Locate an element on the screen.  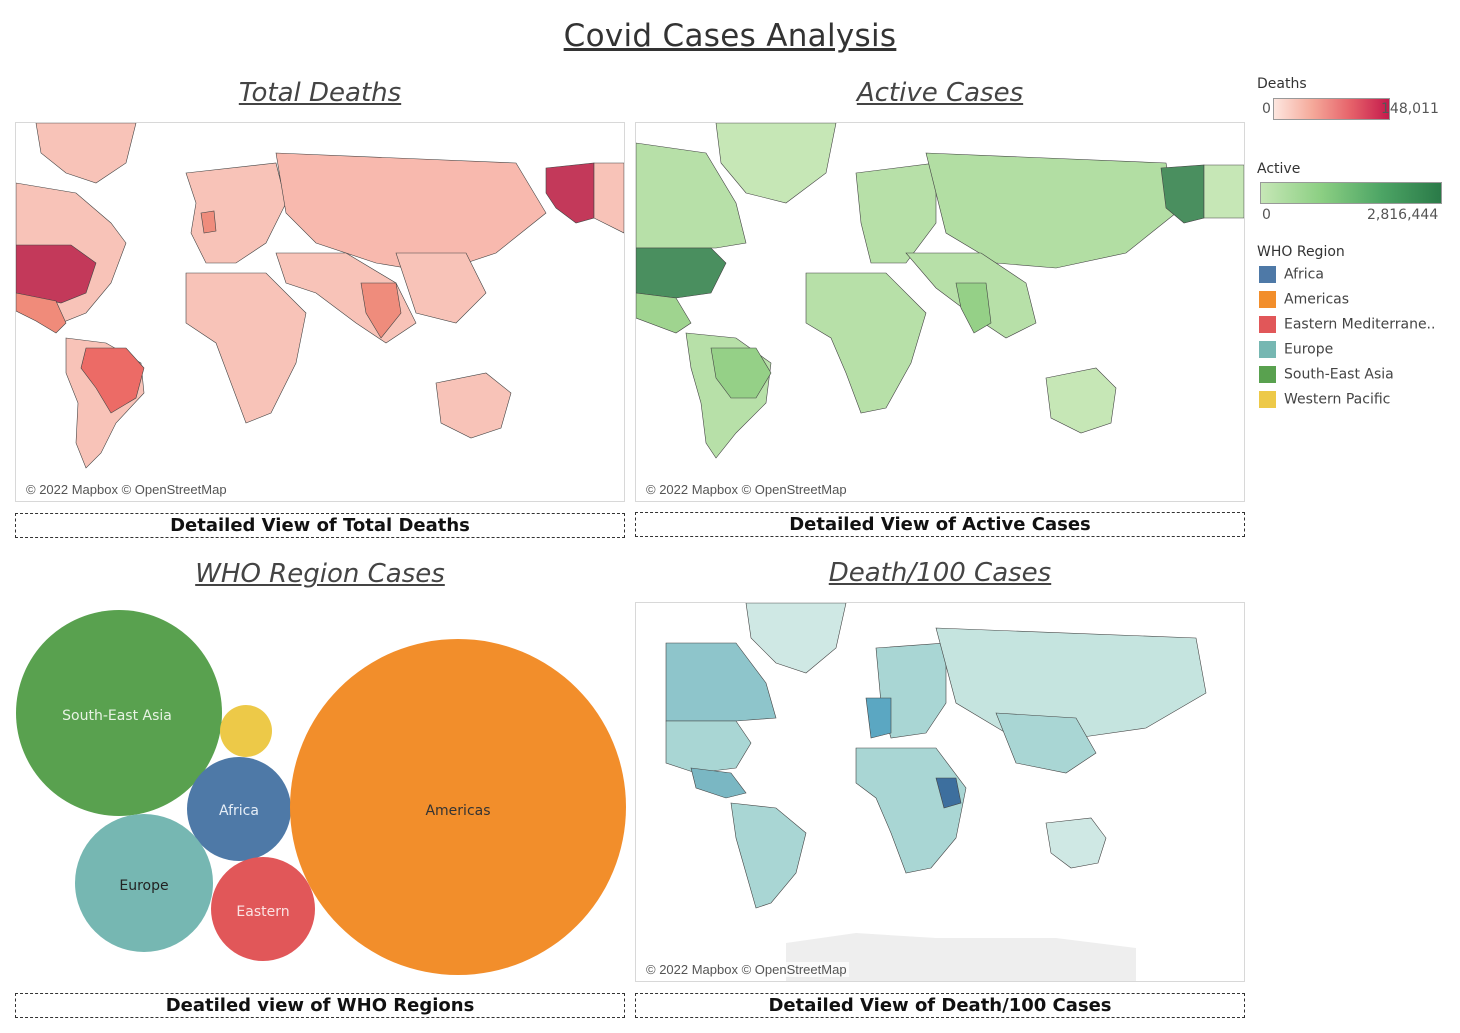
legend-label: Europe is located at coordinates (1309, 349).